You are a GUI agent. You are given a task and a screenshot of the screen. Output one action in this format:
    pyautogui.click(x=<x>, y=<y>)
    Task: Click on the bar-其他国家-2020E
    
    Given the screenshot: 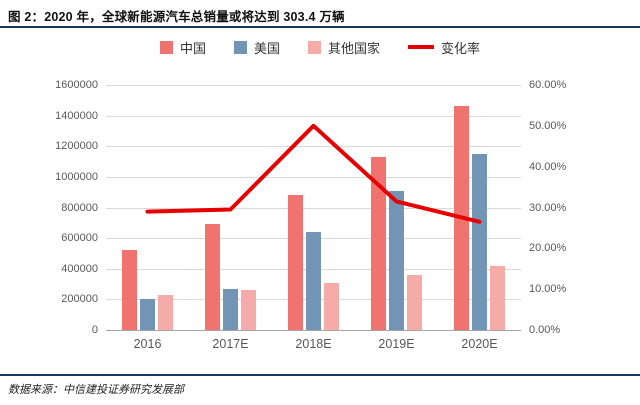 What is the action you would take?
    pyautogui.click(x=497, y=297)
    